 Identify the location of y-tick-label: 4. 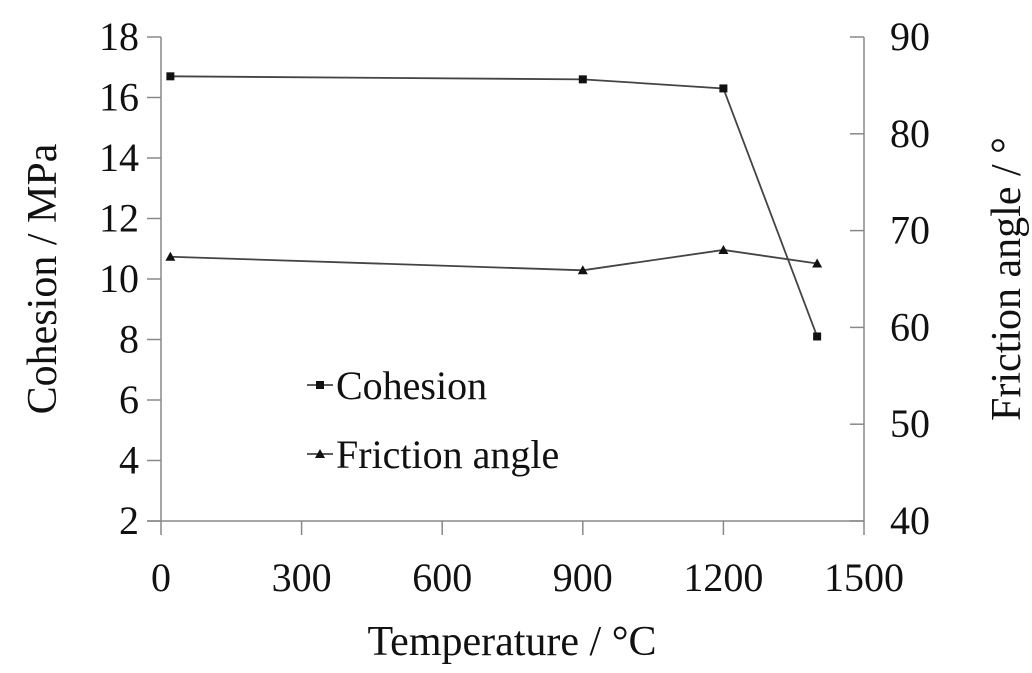
(129, 460).